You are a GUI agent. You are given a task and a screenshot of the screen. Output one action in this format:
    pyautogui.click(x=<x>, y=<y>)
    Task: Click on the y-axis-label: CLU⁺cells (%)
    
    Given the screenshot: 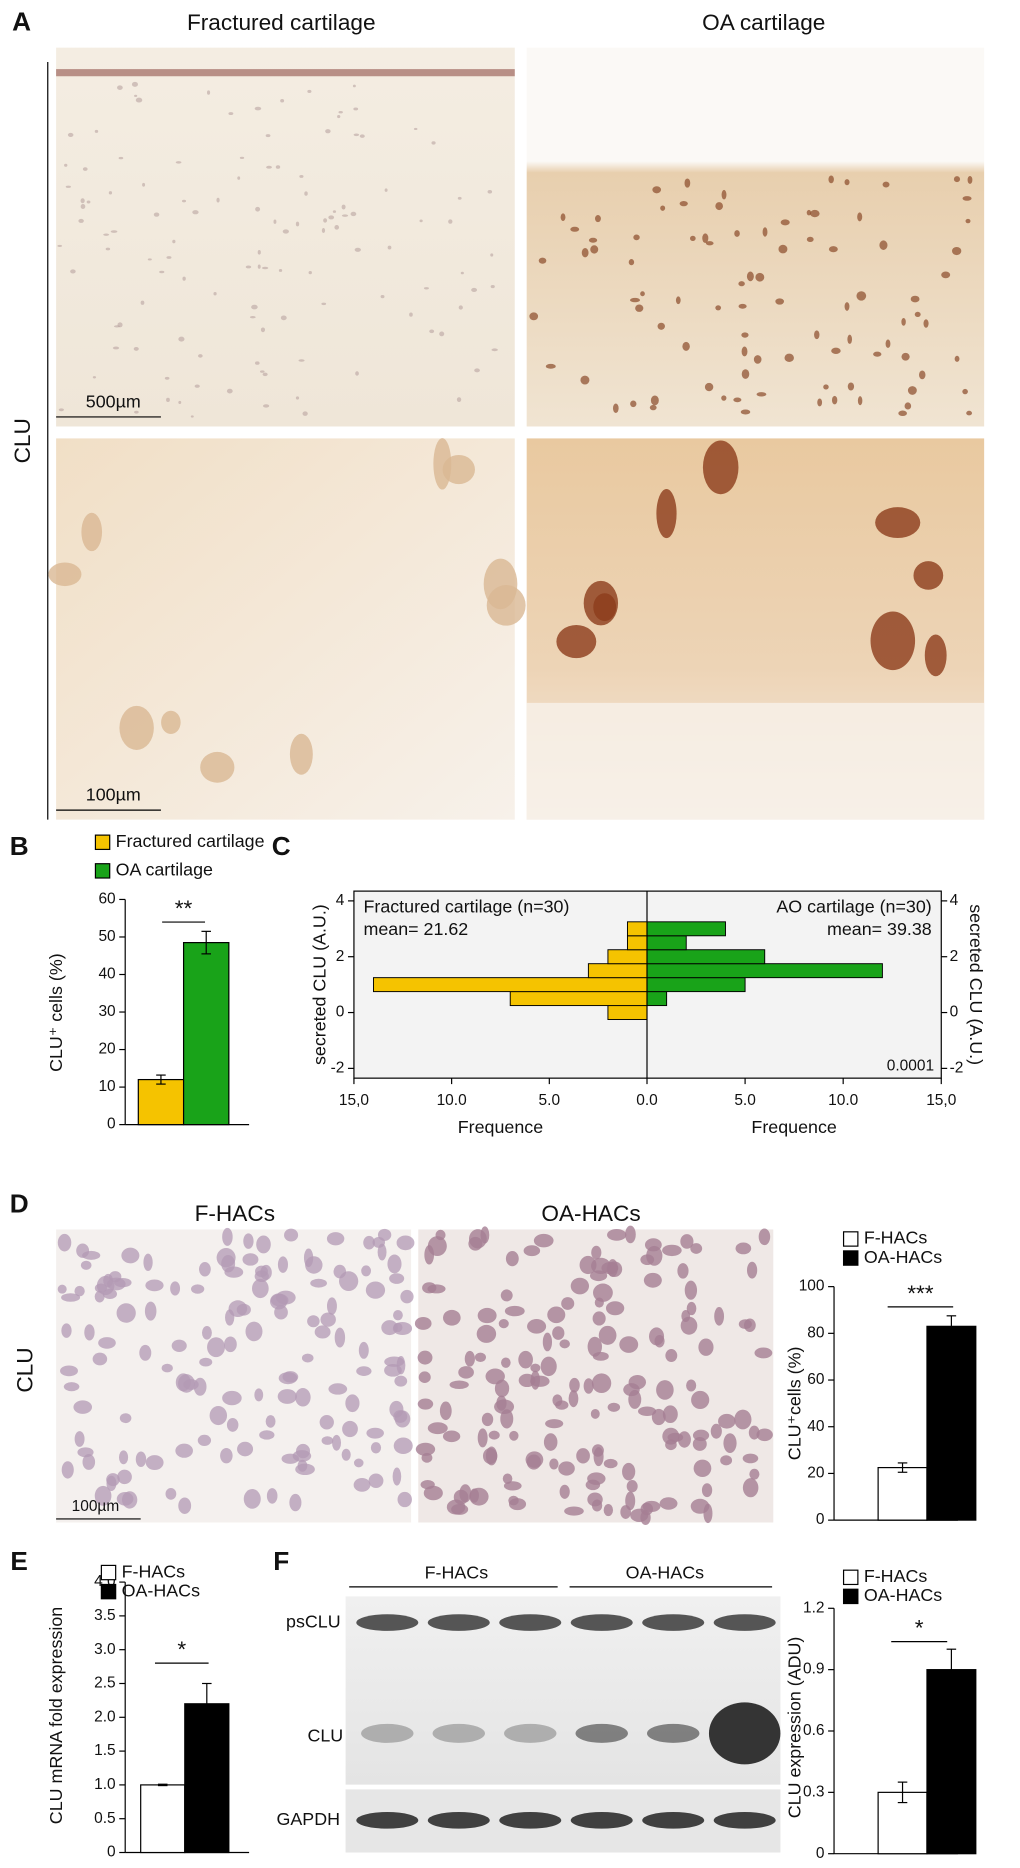 What is the action you would take?
    pyautogui.click(x=795, y=1404)
    